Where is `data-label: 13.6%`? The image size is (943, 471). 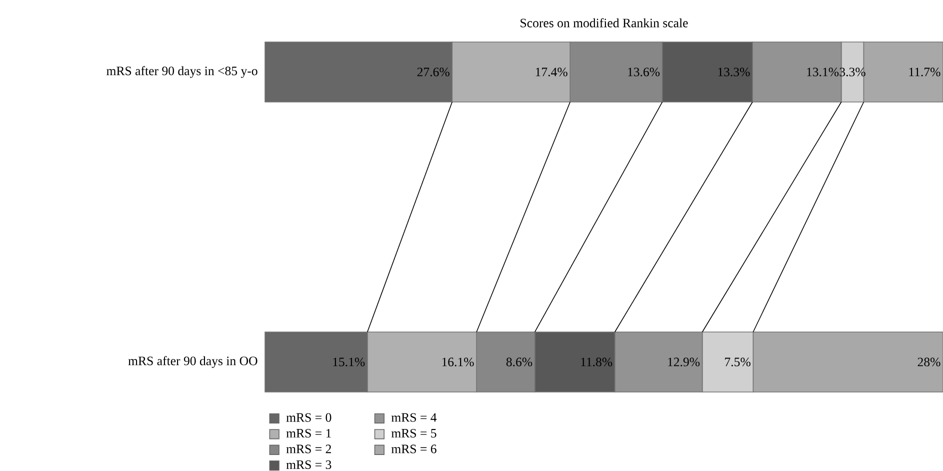
data-label: 13.6% is located at coordinates (644, 72).